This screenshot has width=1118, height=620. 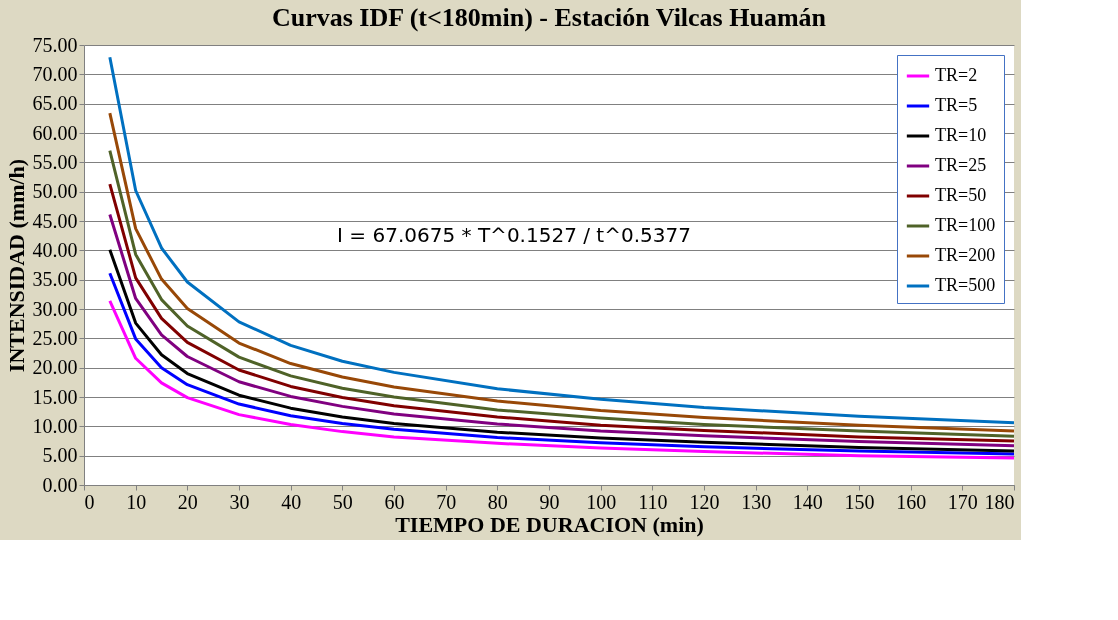 What do you see at coordinates (187, 501) in the screenshot?
I see `x-tick-label: 20` at bounding box center [187, 501].